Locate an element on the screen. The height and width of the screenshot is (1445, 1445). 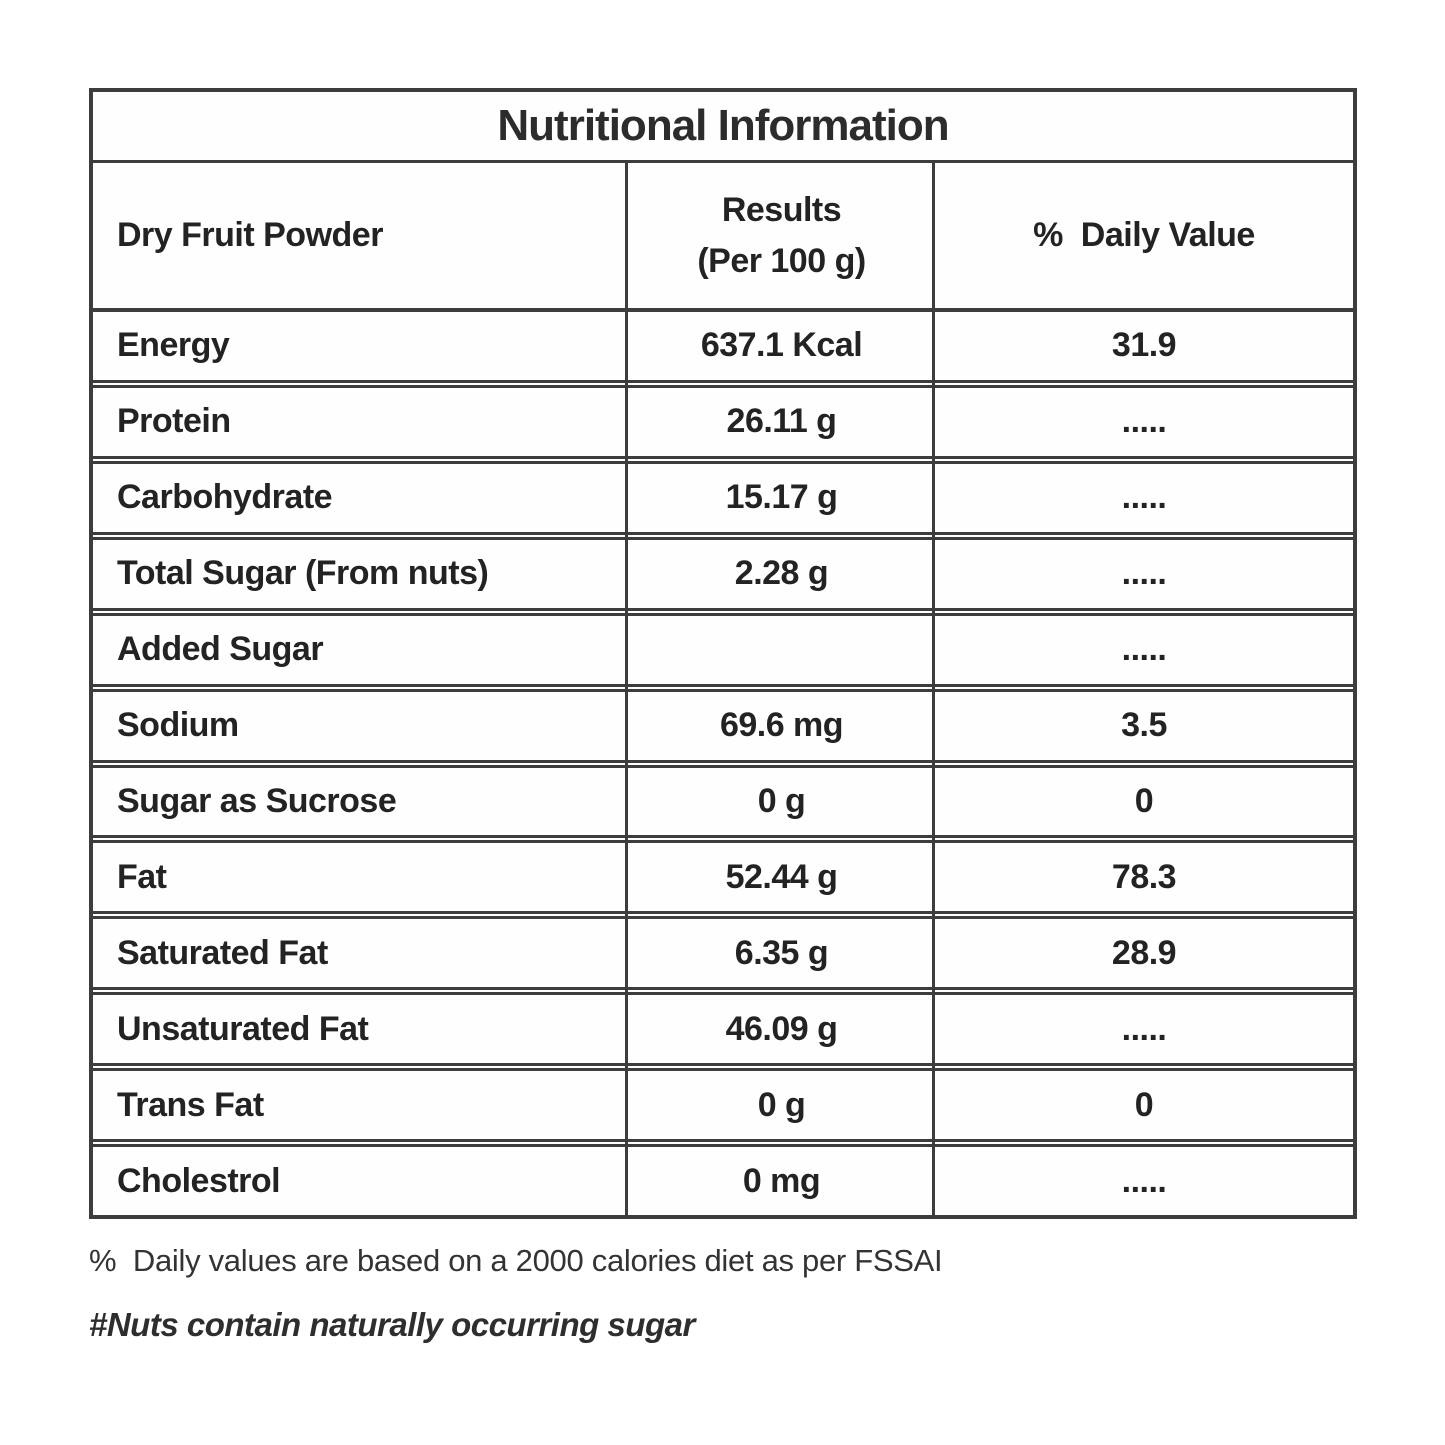
table-row: Sodium 69.6 mg 3.5 is located at coordinates (723, 721).